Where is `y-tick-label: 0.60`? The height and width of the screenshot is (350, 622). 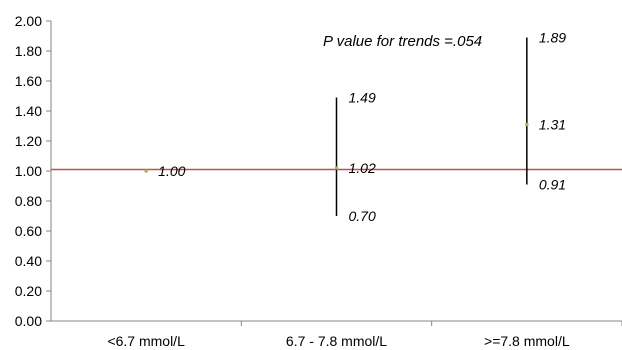
y-tick-label: 0.60 is located at coordinates (28, 231).